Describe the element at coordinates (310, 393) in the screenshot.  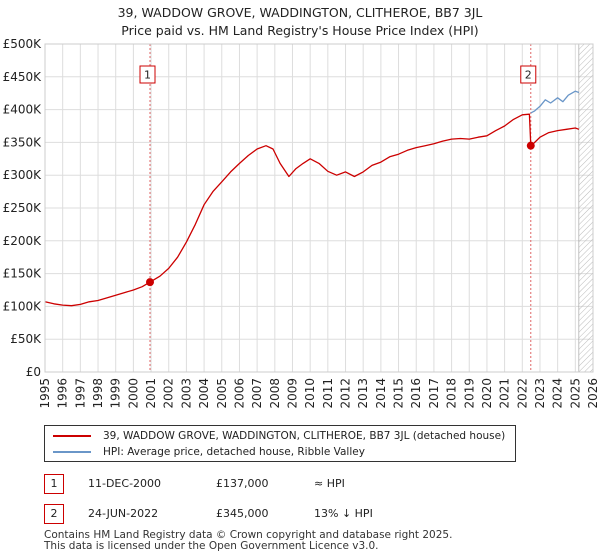
I see `x-tick-label: 2010` at that location.